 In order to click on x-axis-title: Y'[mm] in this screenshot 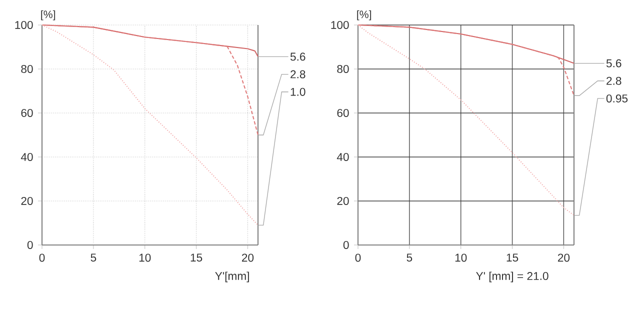, I will do `click(232, 277)`.